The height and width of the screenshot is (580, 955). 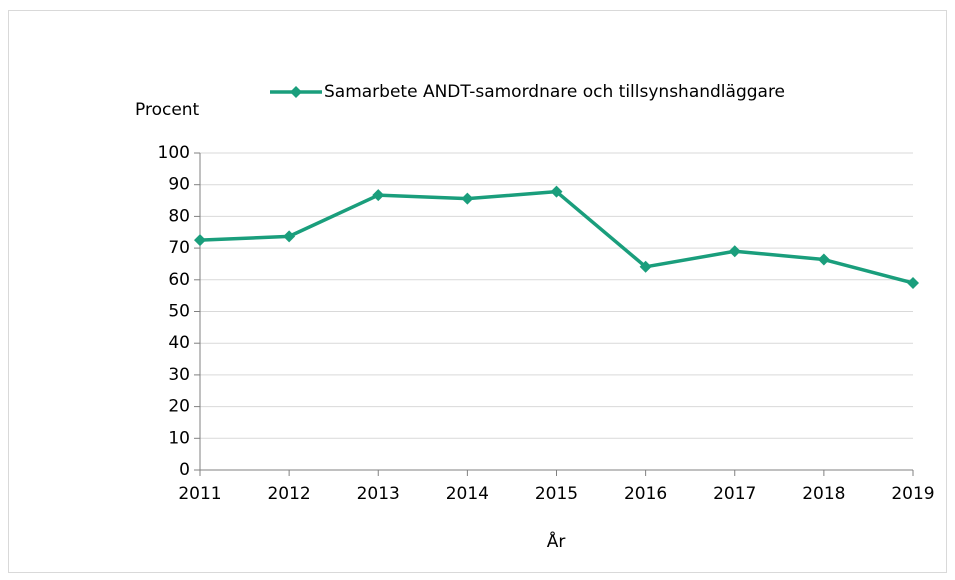 What do you see at coordinates (174, 153) in the screenshot?
I see `y-tick-label: 100` at bounding box center [174, 153].